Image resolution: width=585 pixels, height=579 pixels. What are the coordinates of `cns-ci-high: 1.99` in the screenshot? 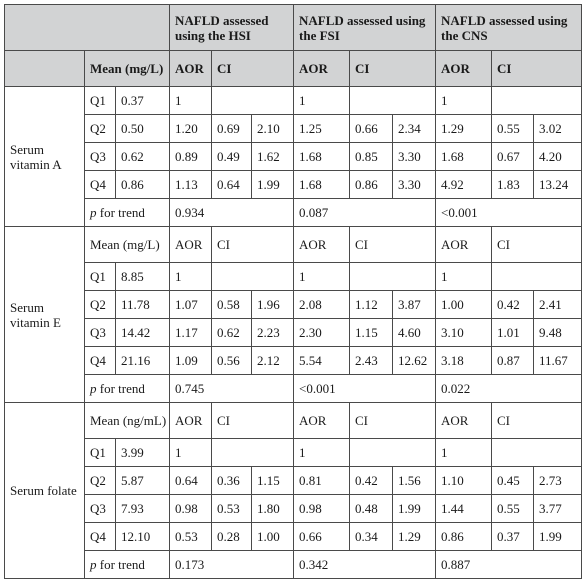 It's located at (558, 536).